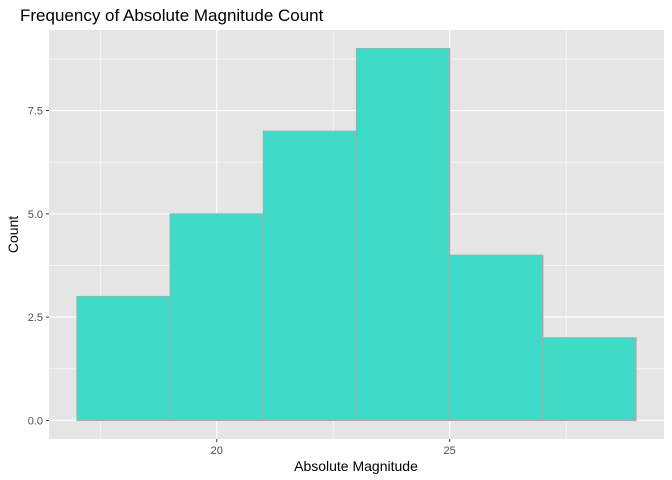 The image size is (672, 480). Describe the element at coordinates (35, 112) in the screenshot. I see `y-tick-label: 7.5` at that location.